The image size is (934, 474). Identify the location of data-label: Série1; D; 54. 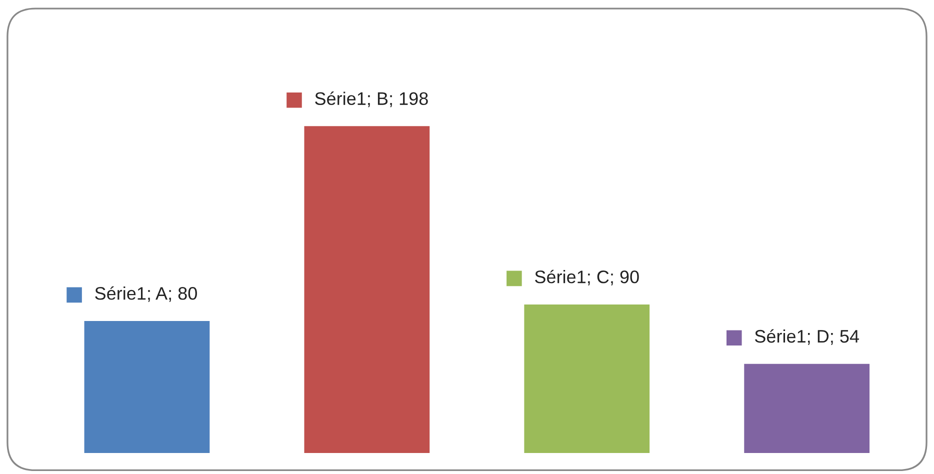
(806, 337).